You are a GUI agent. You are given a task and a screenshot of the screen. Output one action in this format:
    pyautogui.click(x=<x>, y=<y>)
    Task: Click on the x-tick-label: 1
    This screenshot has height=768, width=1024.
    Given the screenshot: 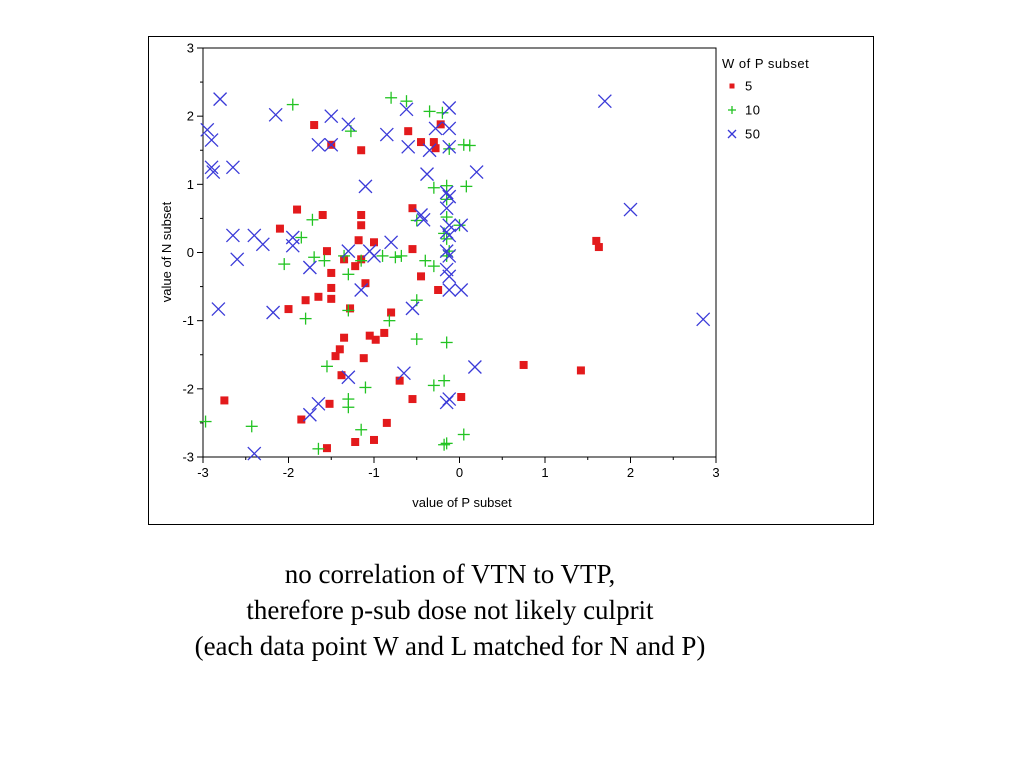 What is the action you would take?
    pyautogui.click(x=544, y=472)
    